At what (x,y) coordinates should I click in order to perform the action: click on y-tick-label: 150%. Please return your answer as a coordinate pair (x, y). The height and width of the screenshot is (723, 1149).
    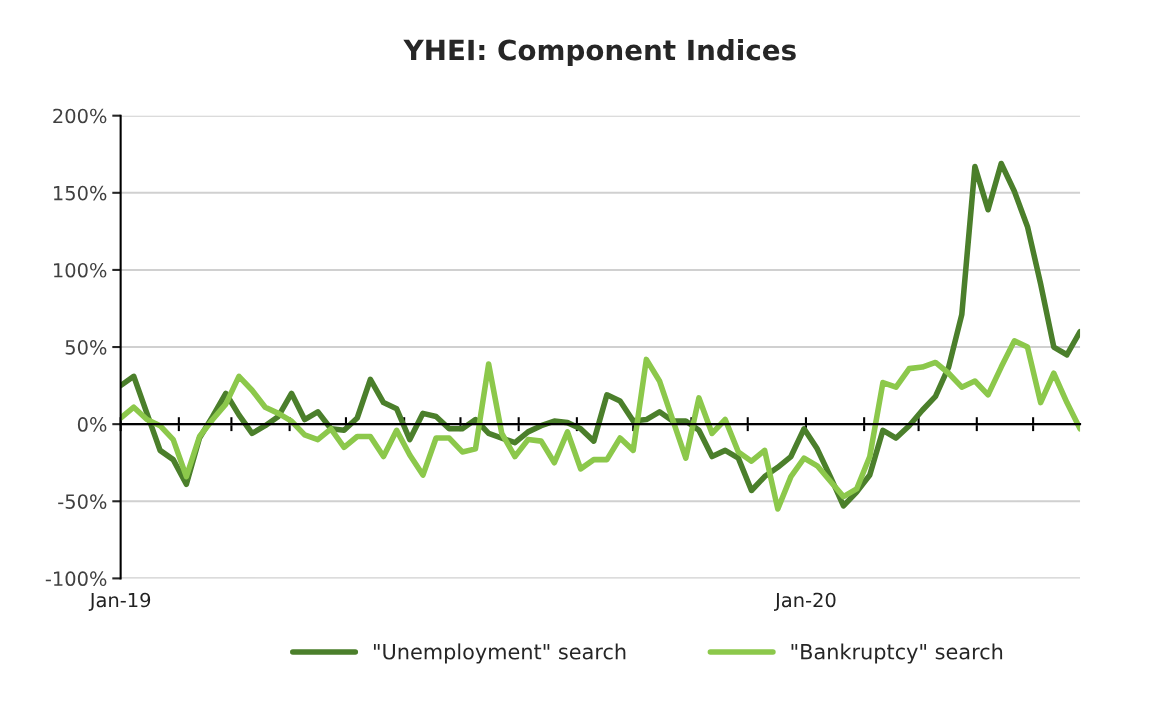
    Looking at the image, I should click on (80, 193).